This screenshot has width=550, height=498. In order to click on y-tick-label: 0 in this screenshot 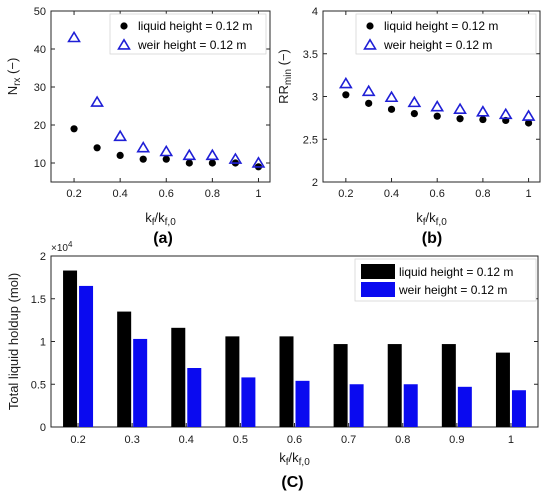, I will do `click(43, 428)`.